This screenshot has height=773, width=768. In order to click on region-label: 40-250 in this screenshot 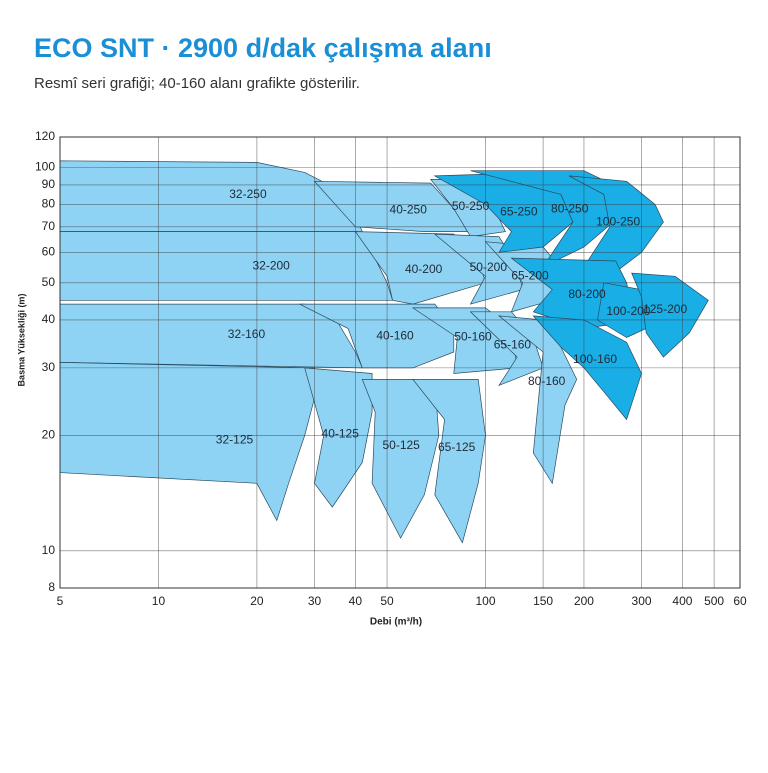, I will do `click(409, 210)`.